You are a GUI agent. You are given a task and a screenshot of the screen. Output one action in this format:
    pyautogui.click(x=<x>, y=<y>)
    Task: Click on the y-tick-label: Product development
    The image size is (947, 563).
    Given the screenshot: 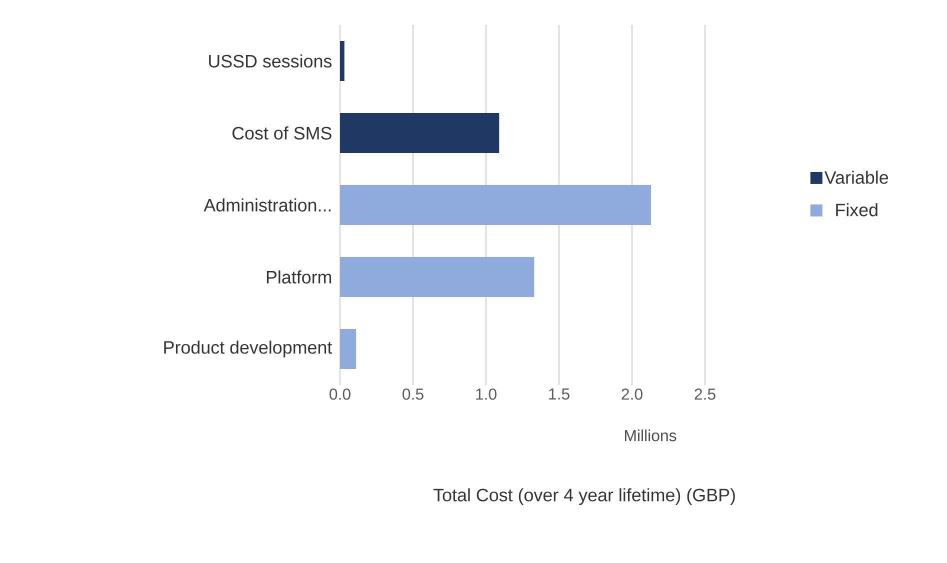 What is the action you would take?
    pyautogui.click(x=248, y=349)
    